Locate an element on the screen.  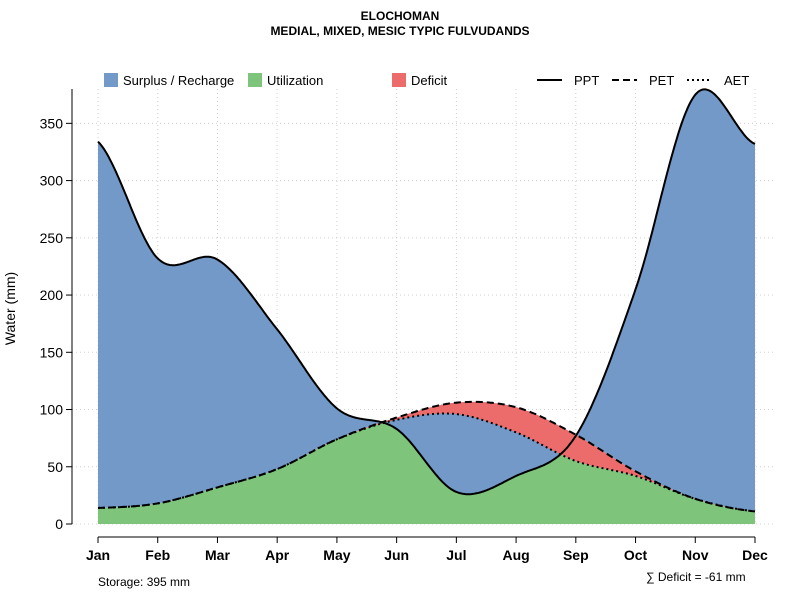
series-line-aet is located at coordinates (426, 462).